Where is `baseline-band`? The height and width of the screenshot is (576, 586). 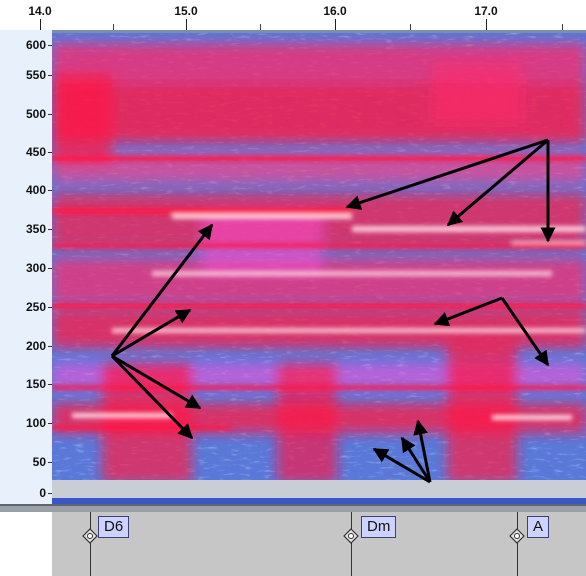
baseline-band is located at coordinates (319, 501).